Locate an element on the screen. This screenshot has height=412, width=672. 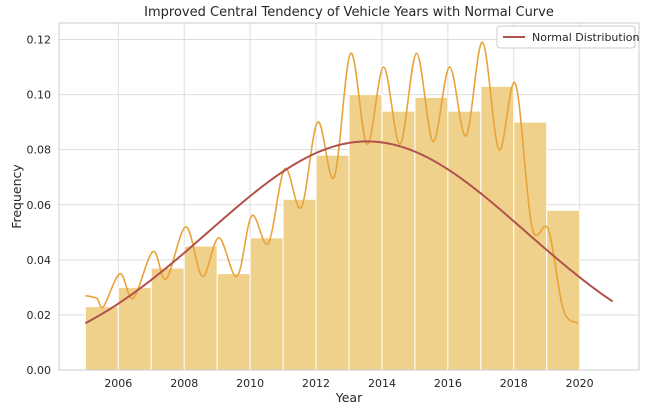
x-tick-label: 2014 is located at coordinates (382, 383).